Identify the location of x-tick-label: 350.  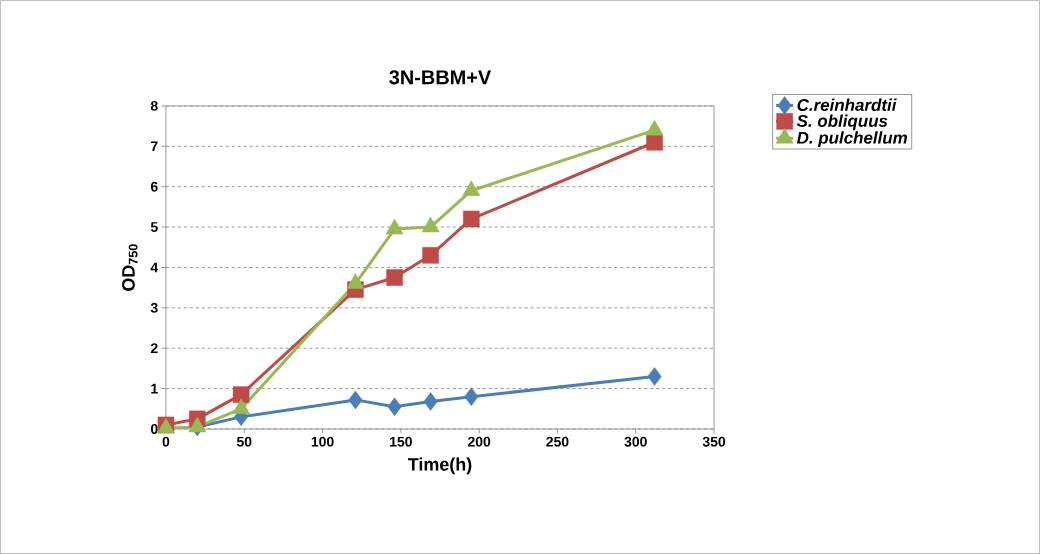
(714, 441).